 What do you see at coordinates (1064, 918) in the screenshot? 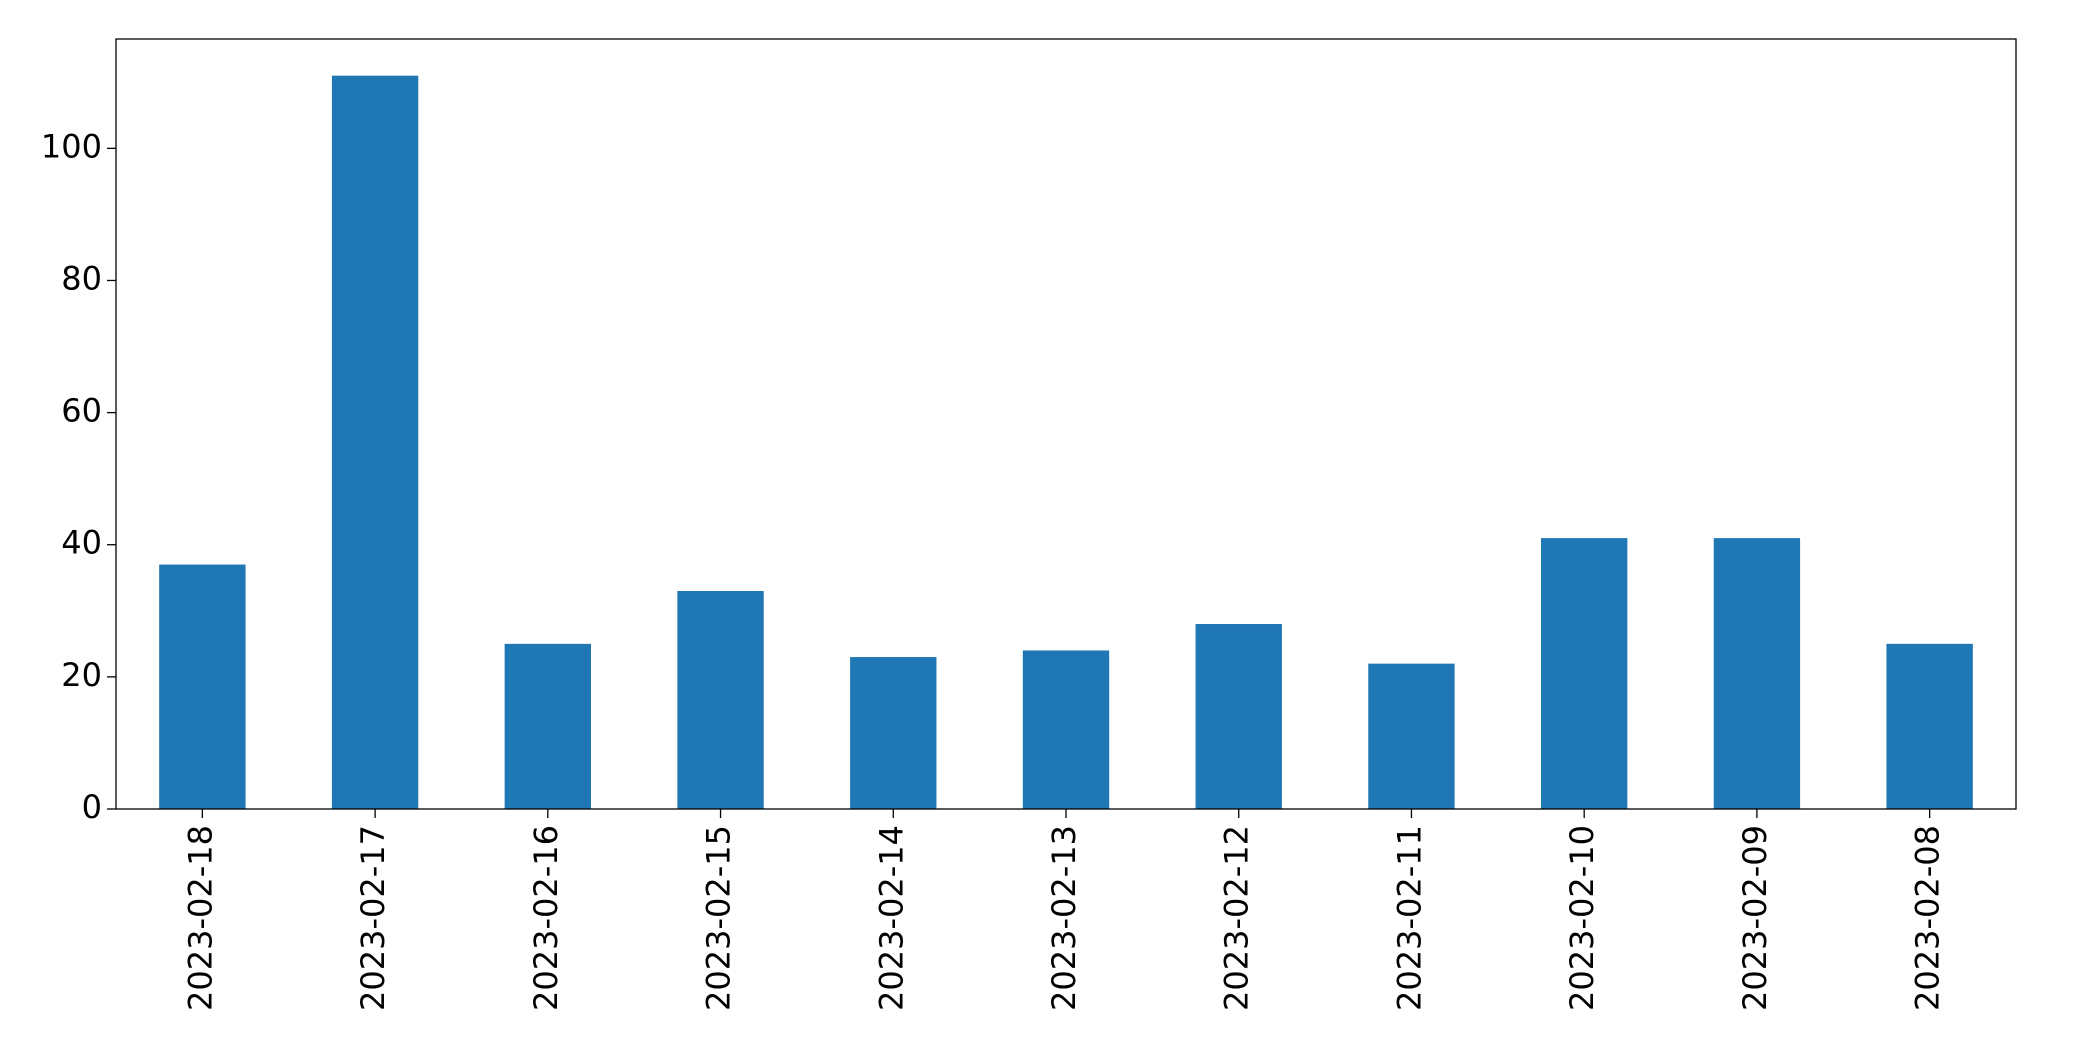
I see `x-tick-label: 2023-02-13` at bounding box center [1064, 918].